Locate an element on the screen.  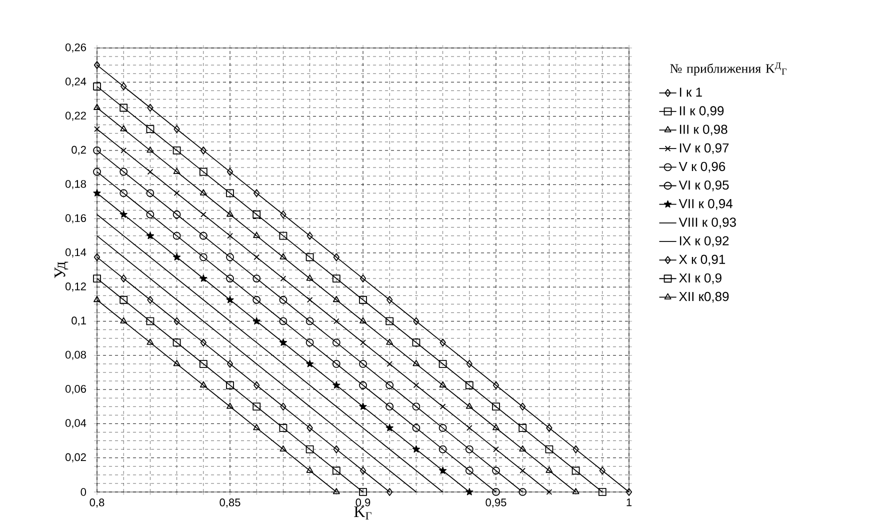
y-tick-label: 0,12 is located at coordinates (75, 287).